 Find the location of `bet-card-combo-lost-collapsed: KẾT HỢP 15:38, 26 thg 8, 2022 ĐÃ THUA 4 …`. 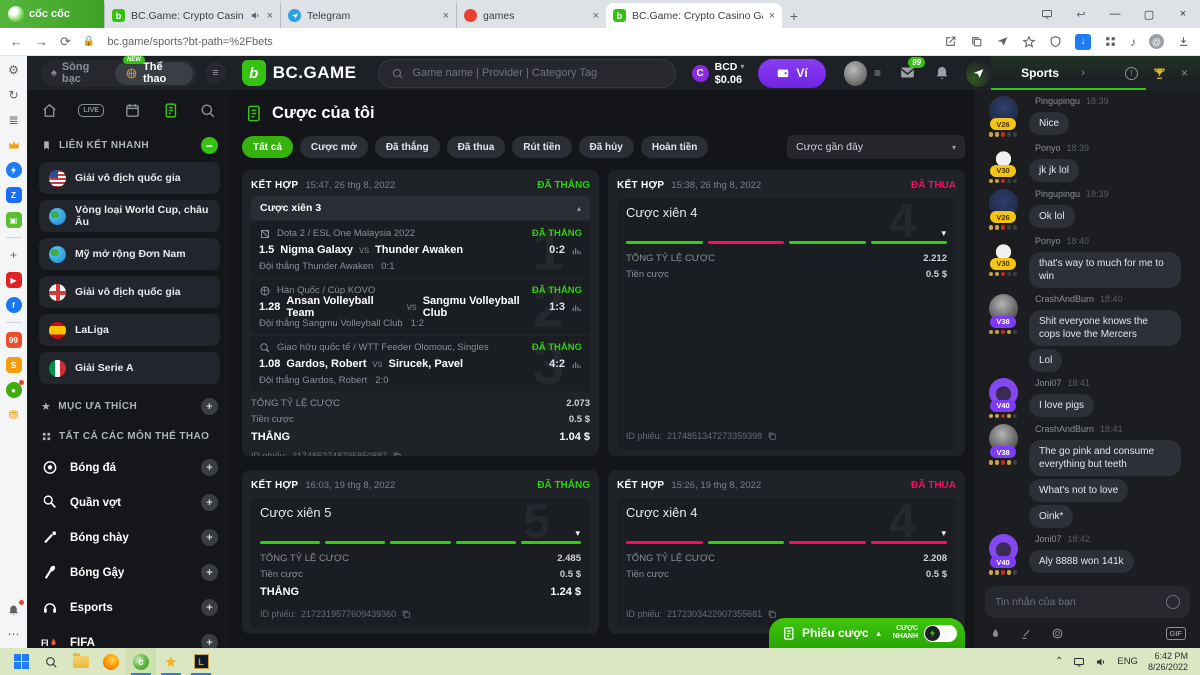

bet-card-combo-lost-collapsed: KẾT HỢP 15:38, 26 thg 8, 2022 ĐÃ THUA 4 … is located at coordinates (786, 313).